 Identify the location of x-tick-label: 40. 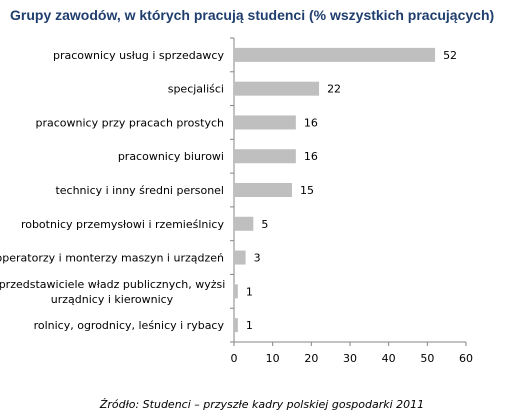
(389, 358).